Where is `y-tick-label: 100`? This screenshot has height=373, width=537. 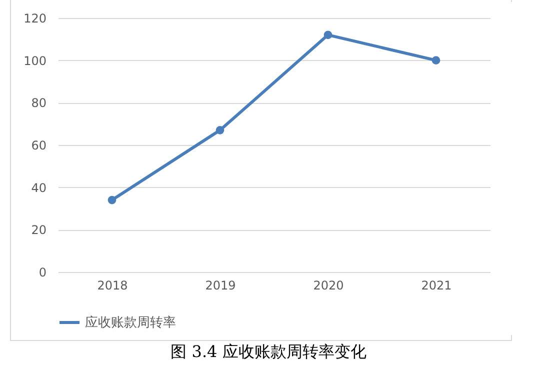 y-tick-label: 100 is located at coordinates (35, 61).